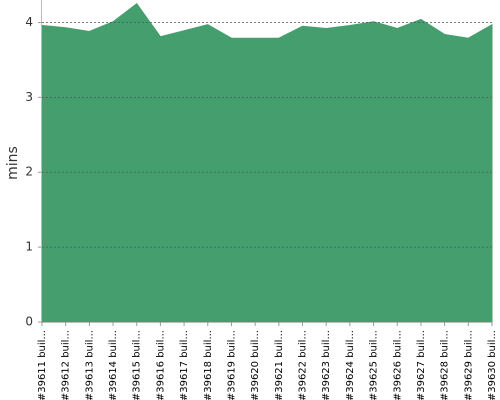 Image resolution: width=500 pixels, height=400 pixels. I want to click on y-tick-label: 1, so click(29, 247).